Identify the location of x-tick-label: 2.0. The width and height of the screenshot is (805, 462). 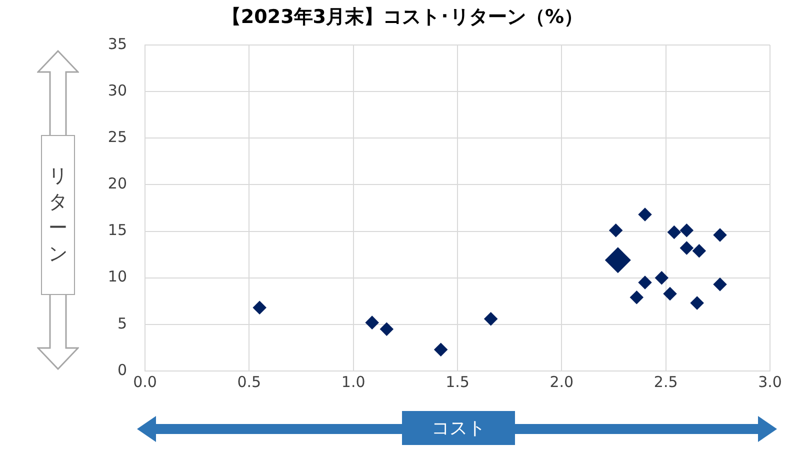
(562, 381).